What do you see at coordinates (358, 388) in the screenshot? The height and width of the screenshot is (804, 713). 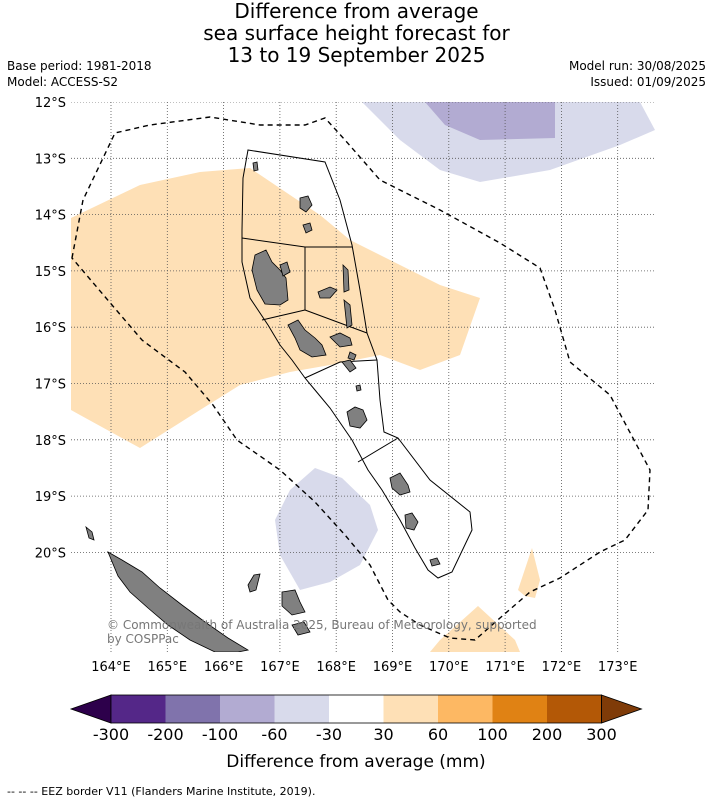 I see `island-shepherd` at bounding box center [358, 388].